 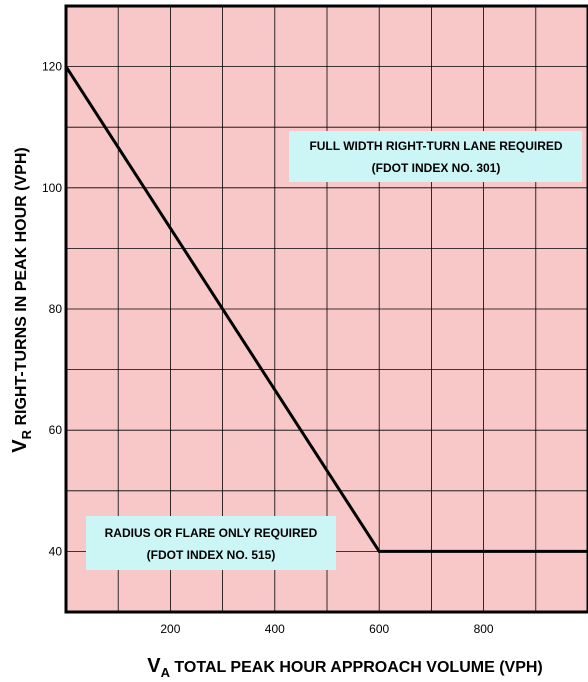 I want to click on x-axis-label-subscript: A, so click(x=166, y=672).